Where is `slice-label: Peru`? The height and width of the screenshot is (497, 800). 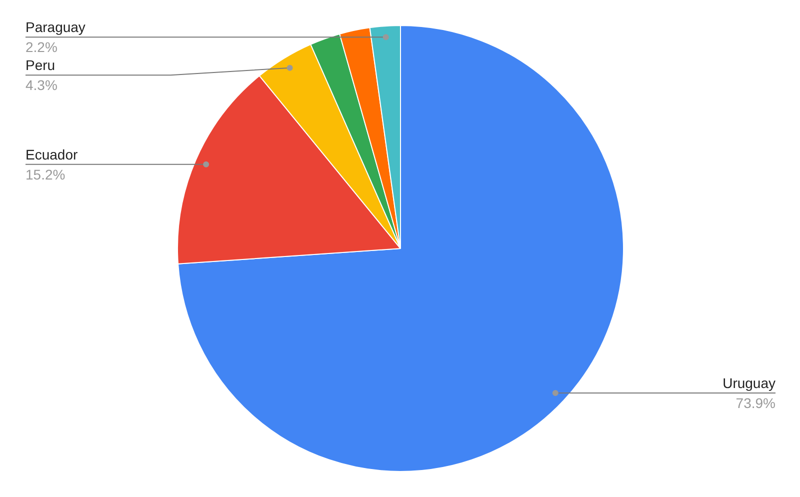 slice-label: Peru is located at coordinates (41, 65).